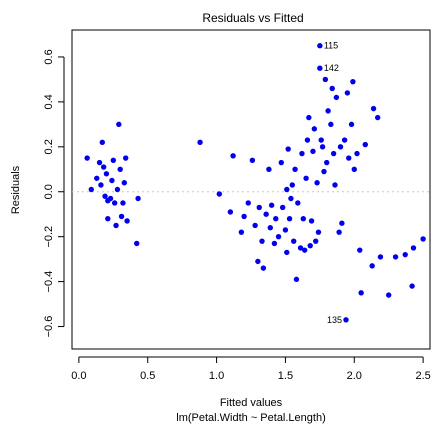 Image resolution: width=431 pixels, height=425 pixels. I want to click on x-tick-label-2: 1.0, so click(216, 376).